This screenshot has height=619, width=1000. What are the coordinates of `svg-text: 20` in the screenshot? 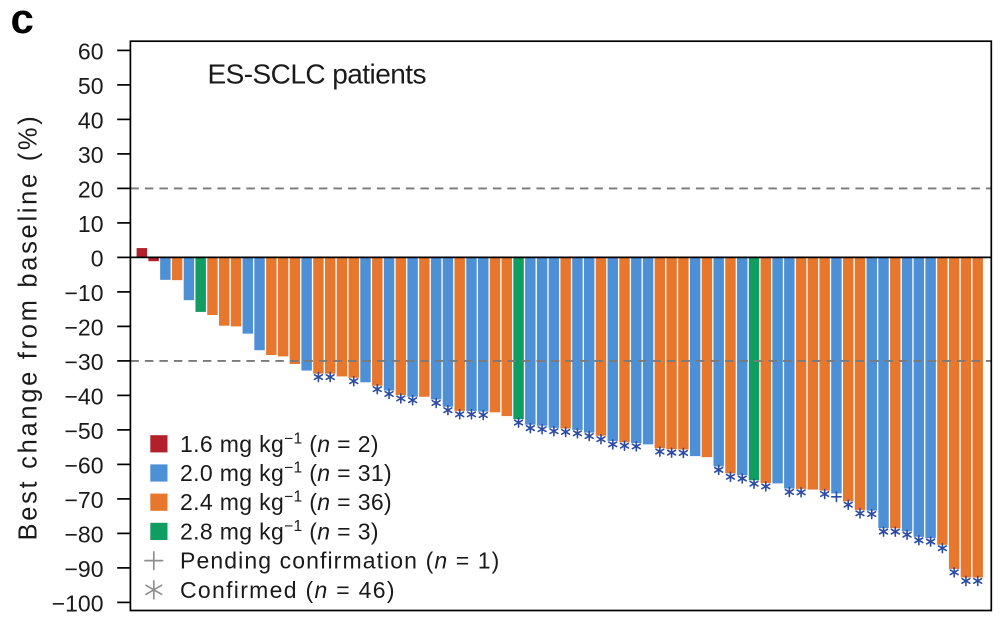 It's located at (91, 189).